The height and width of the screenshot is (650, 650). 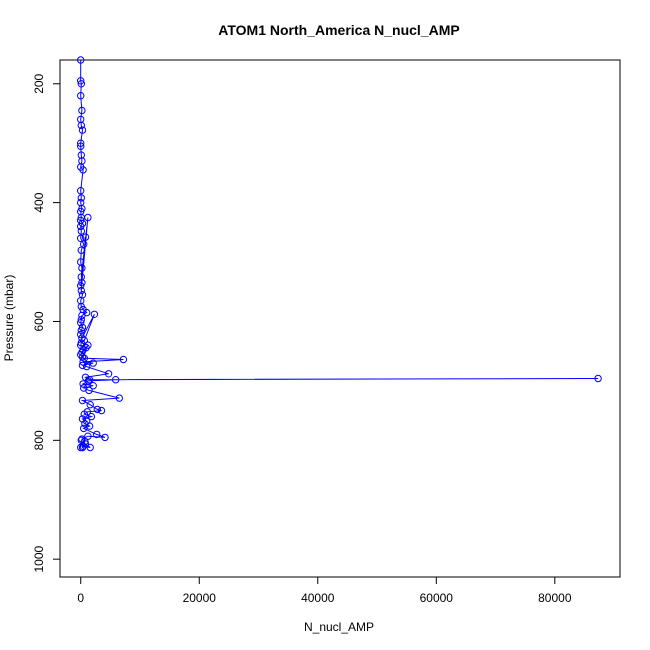 What do you see at coordinates (200, 598) in the screenshot?
I see `x-tick-label: 20000` at bounding box center [200, 598].